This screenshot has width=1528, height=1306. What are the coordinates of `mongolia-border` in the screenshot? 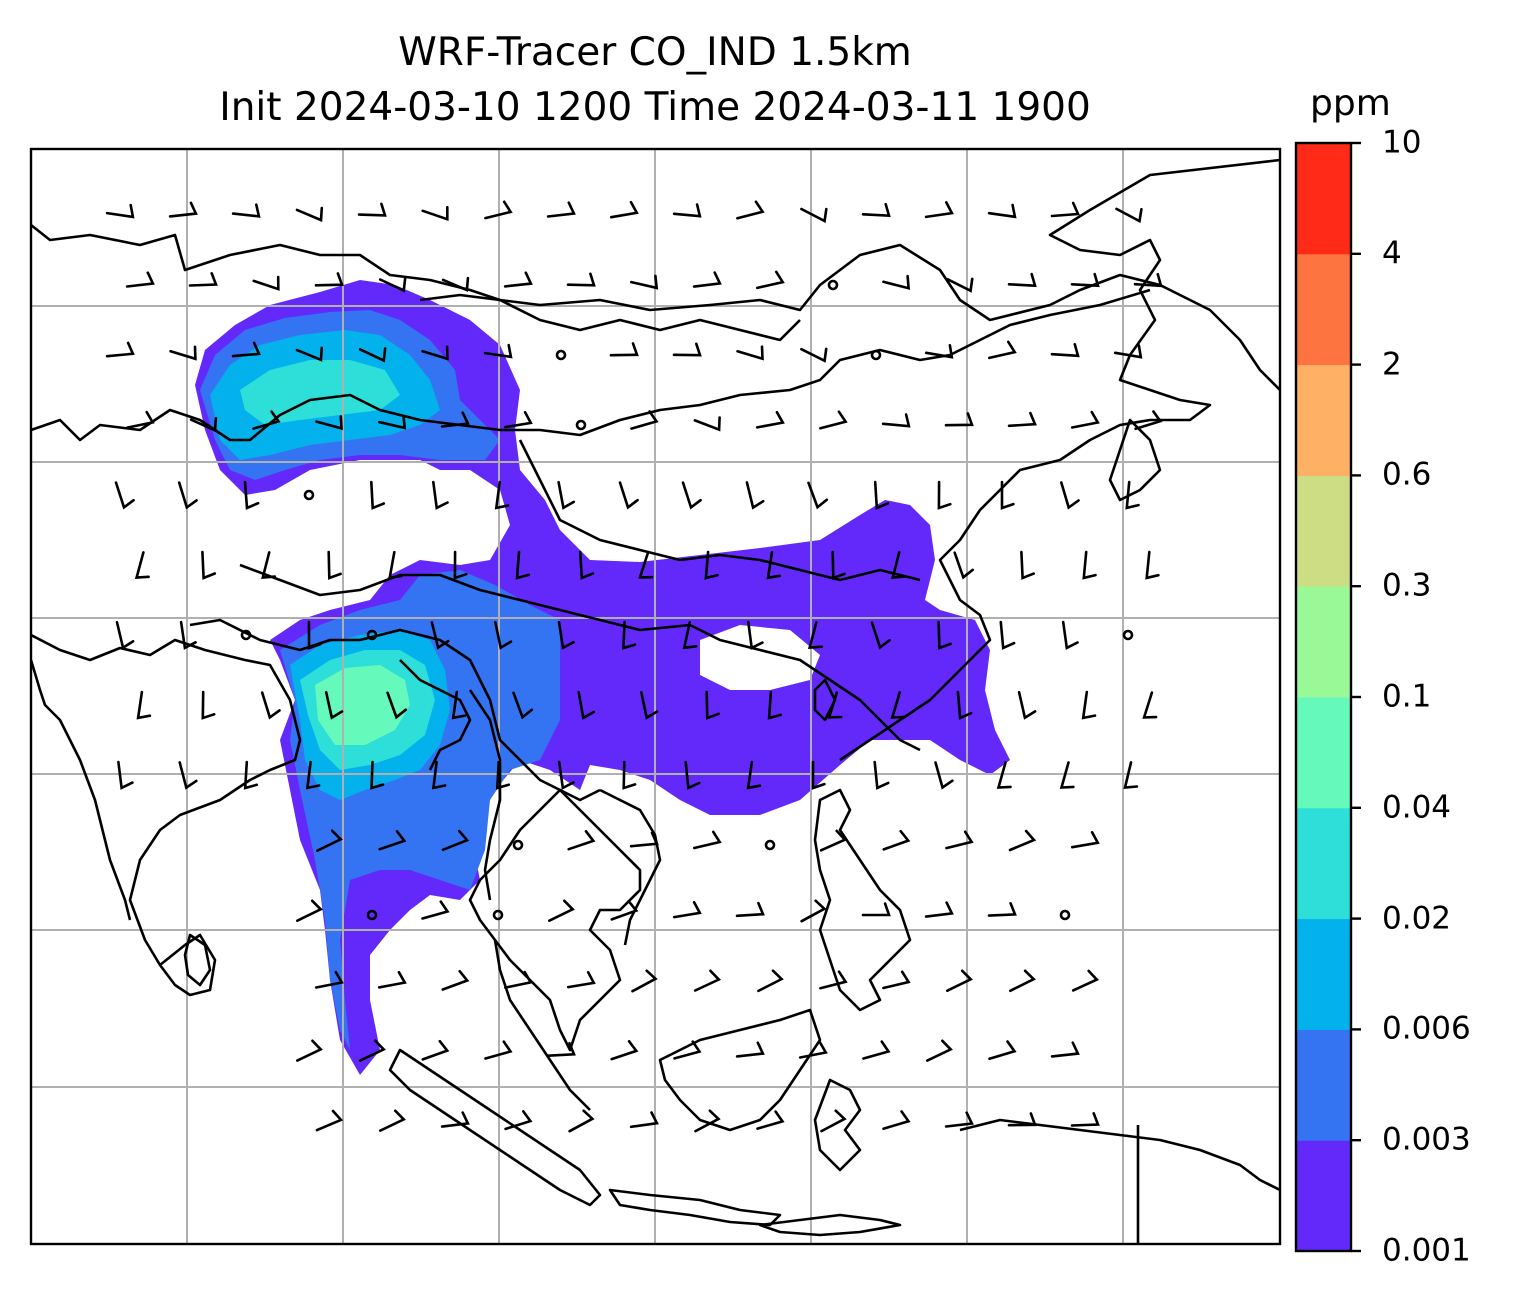 It's located at (610, 317).